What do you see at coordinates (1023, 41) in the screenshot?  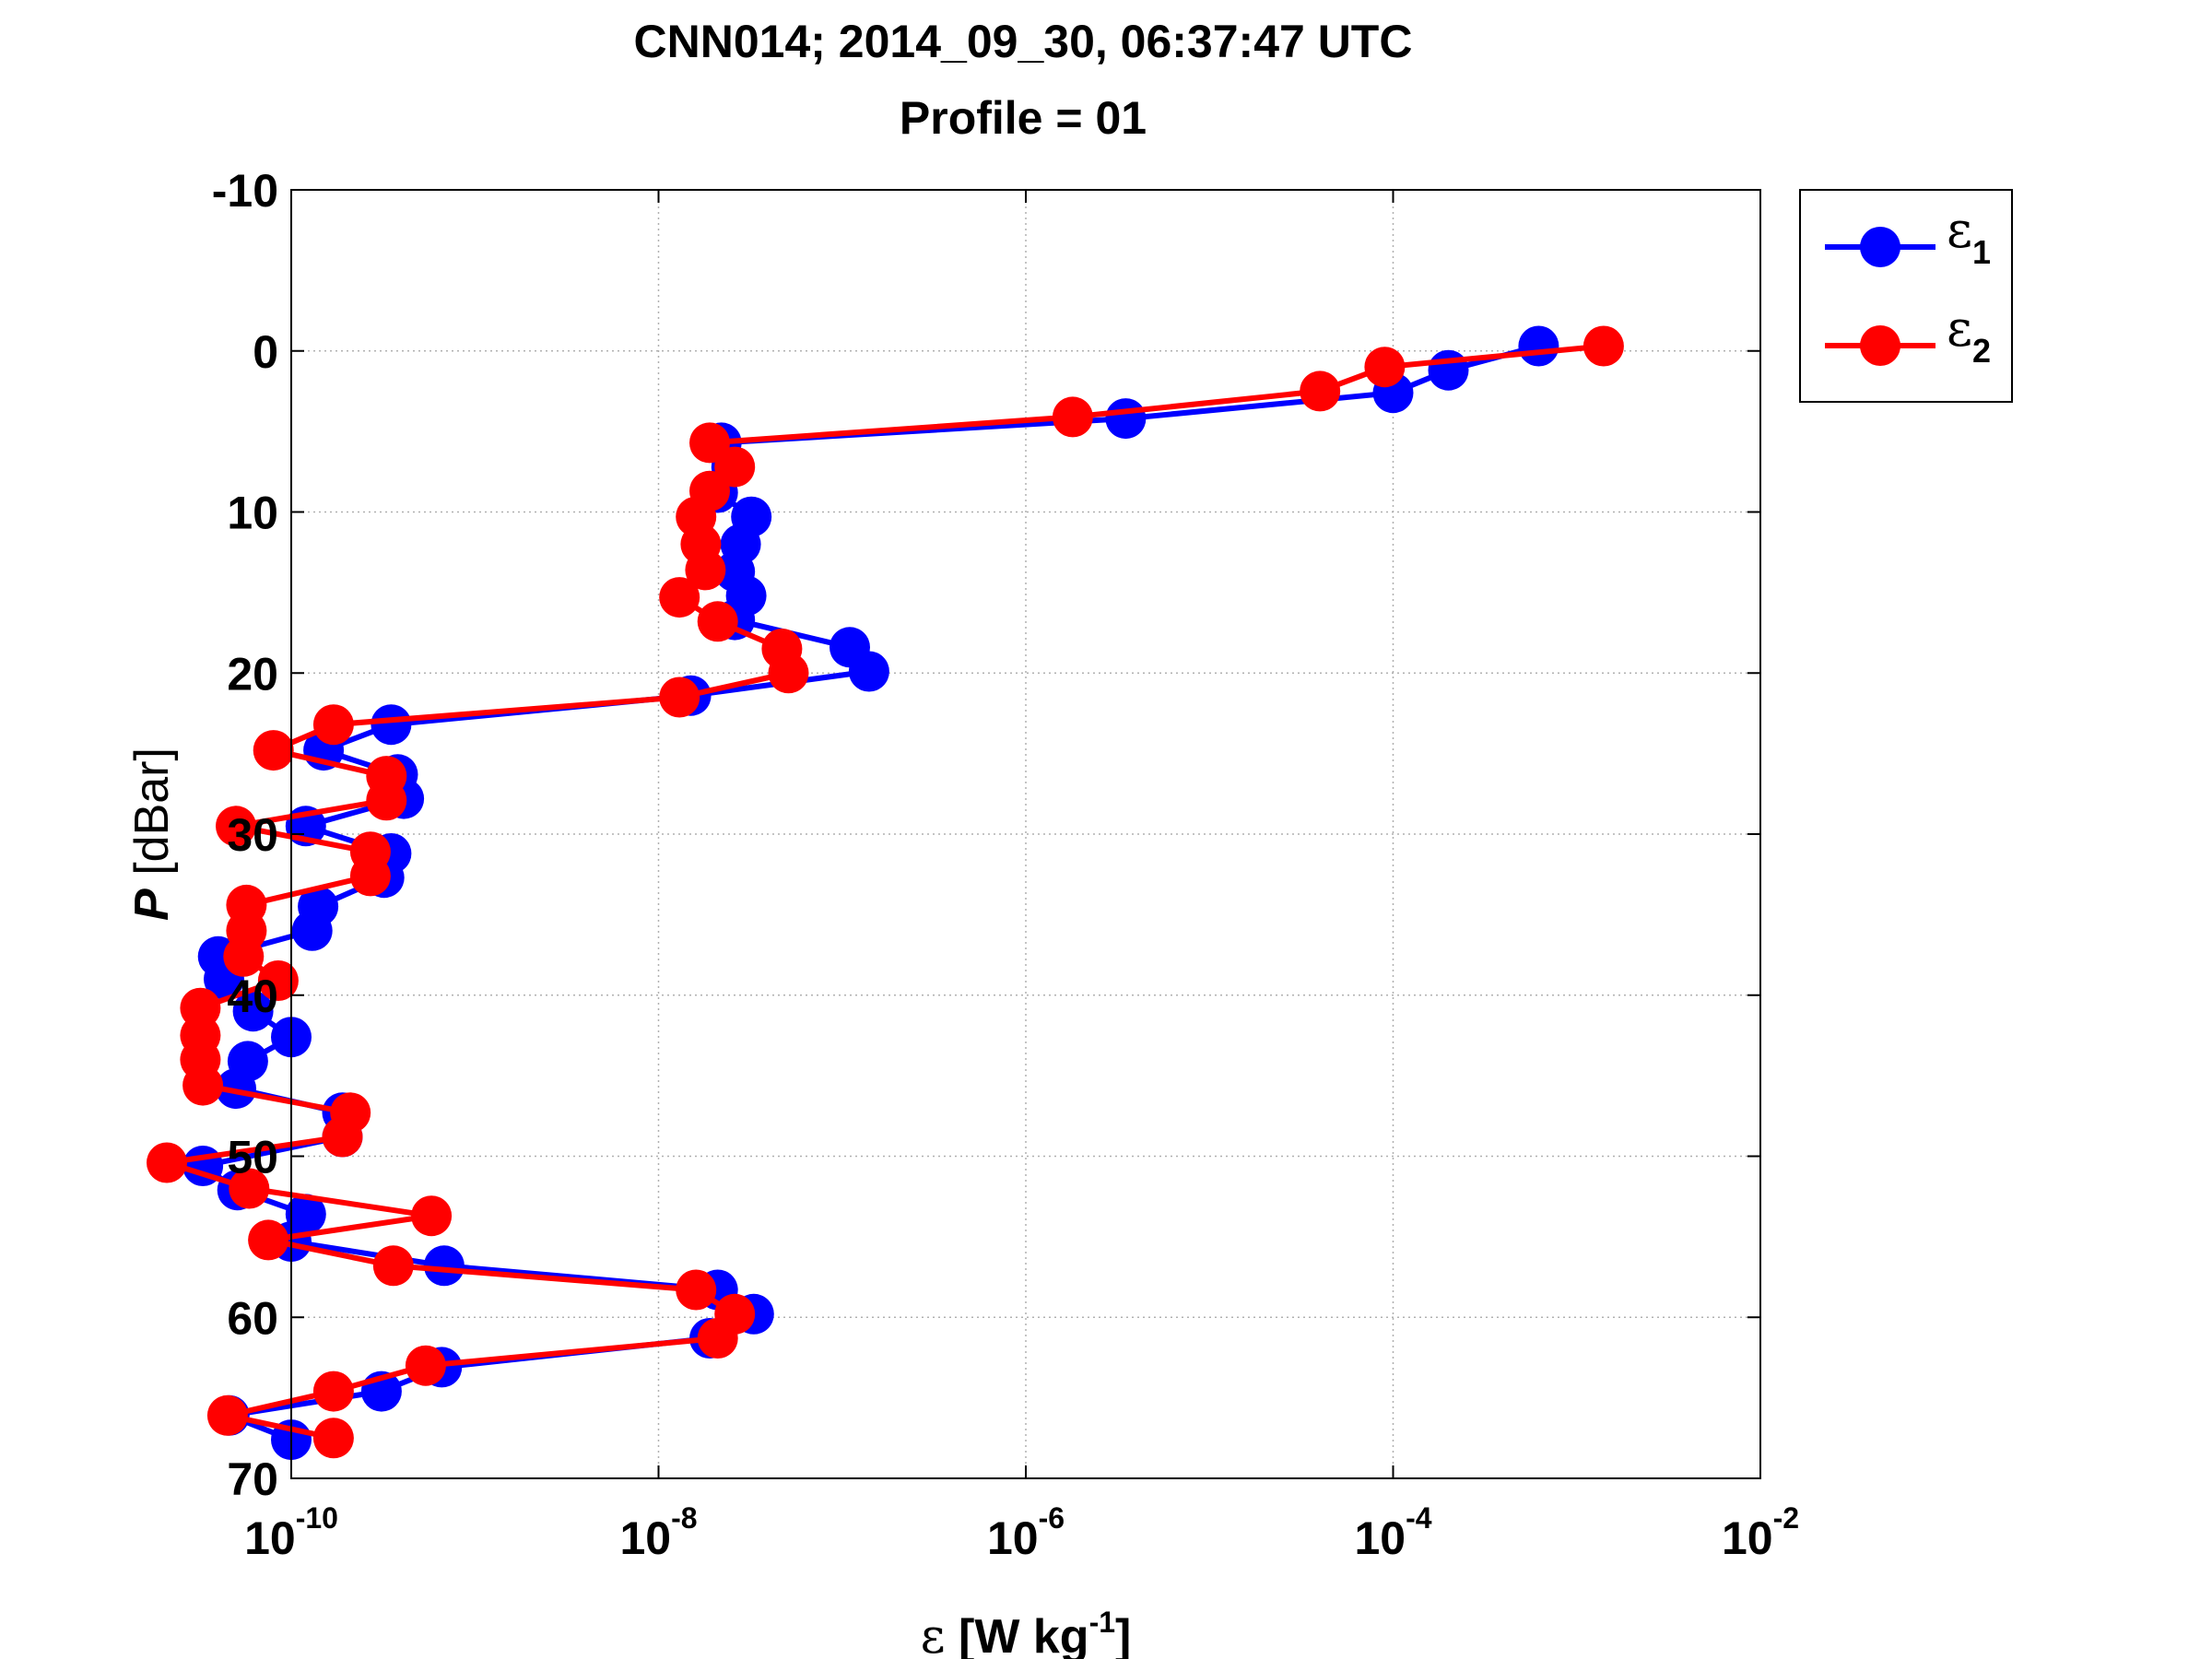 I see `chart-title: CNN014; 2014_09_30, 06:37:47 UTC` at bounding box center [1023, 41].